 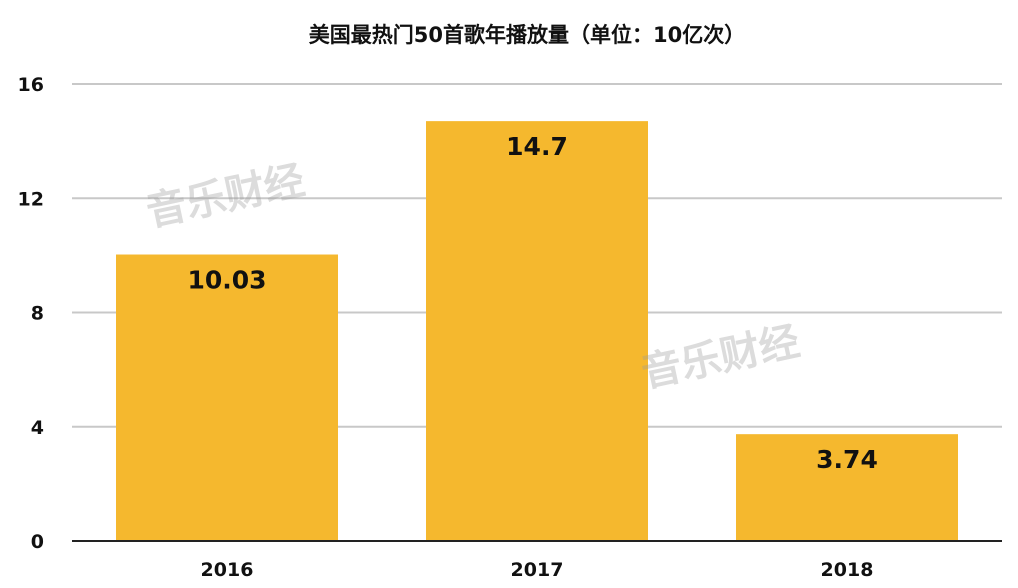 I want to click on y-axis-ticks: 0 4 8 12 16, so click(x=31, y=313).